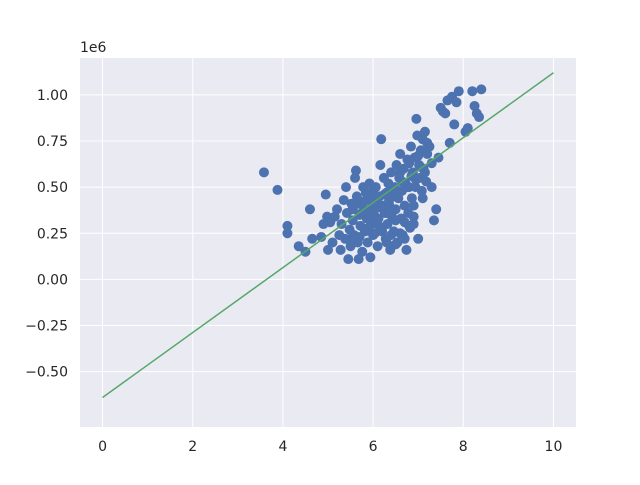 The image size is (640, 485). I want to click on x-tick-label: 0, so click(102, 447).